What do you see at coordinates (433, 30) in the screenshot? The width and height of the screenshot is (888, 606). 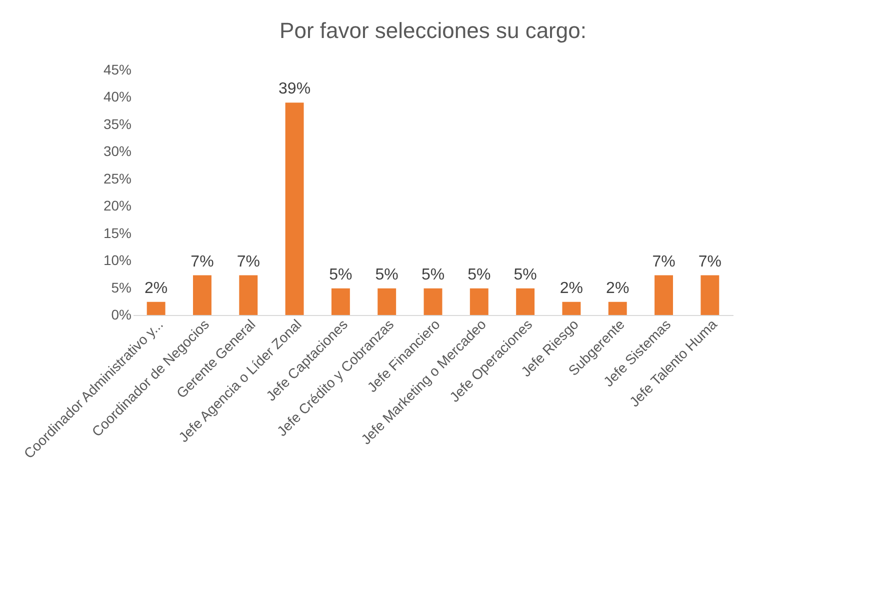 I see `chart-title: Por favor selecciones su cargo:` at bounding box center [433, 30].